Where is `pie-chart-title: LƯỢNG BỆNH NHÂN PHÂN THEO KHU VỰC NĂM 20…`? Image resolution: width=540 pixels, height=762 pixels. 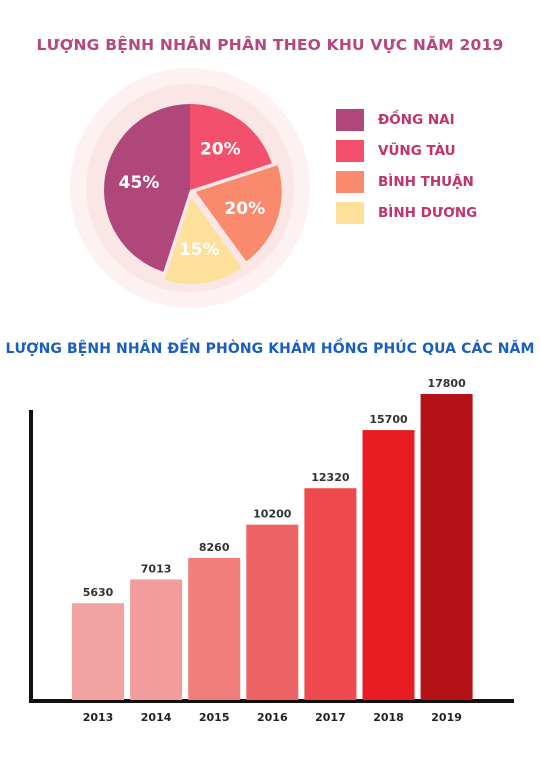
pie-chart-title: LƯỢNG BỆNH NHÂN PHÂN THEO KHU VỰC NĂM 20… is located at coordinates (270, 45).